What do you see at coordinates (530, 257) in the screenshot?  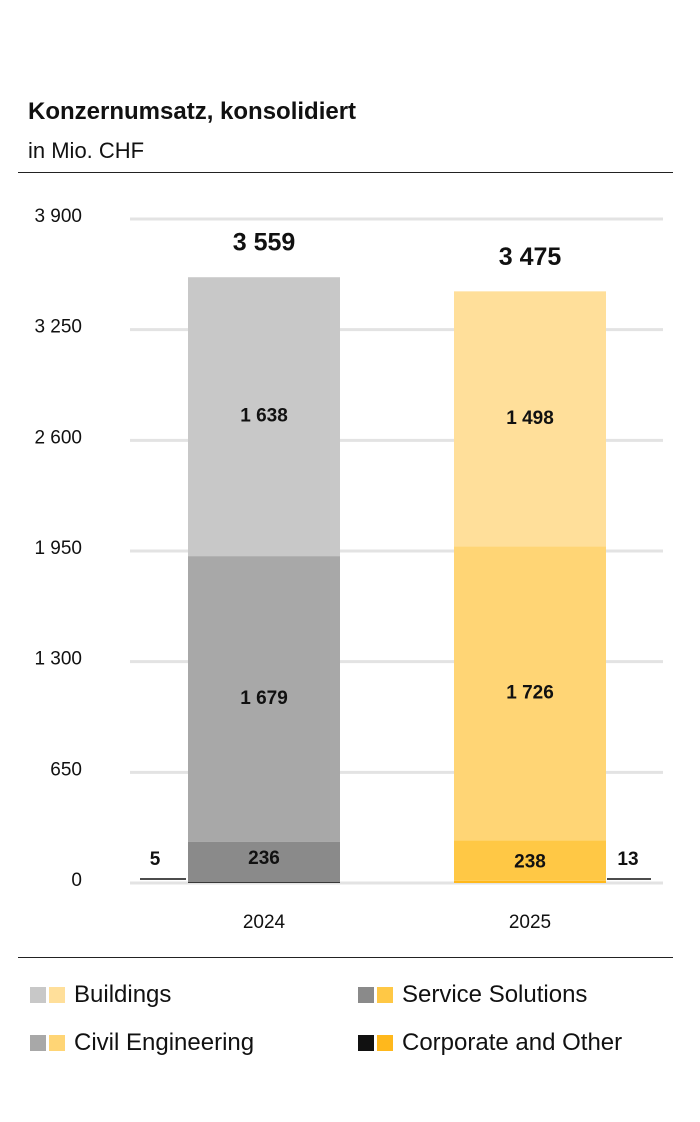 I see `total-label-2025: 3 475` at bounding box center [530, 257].